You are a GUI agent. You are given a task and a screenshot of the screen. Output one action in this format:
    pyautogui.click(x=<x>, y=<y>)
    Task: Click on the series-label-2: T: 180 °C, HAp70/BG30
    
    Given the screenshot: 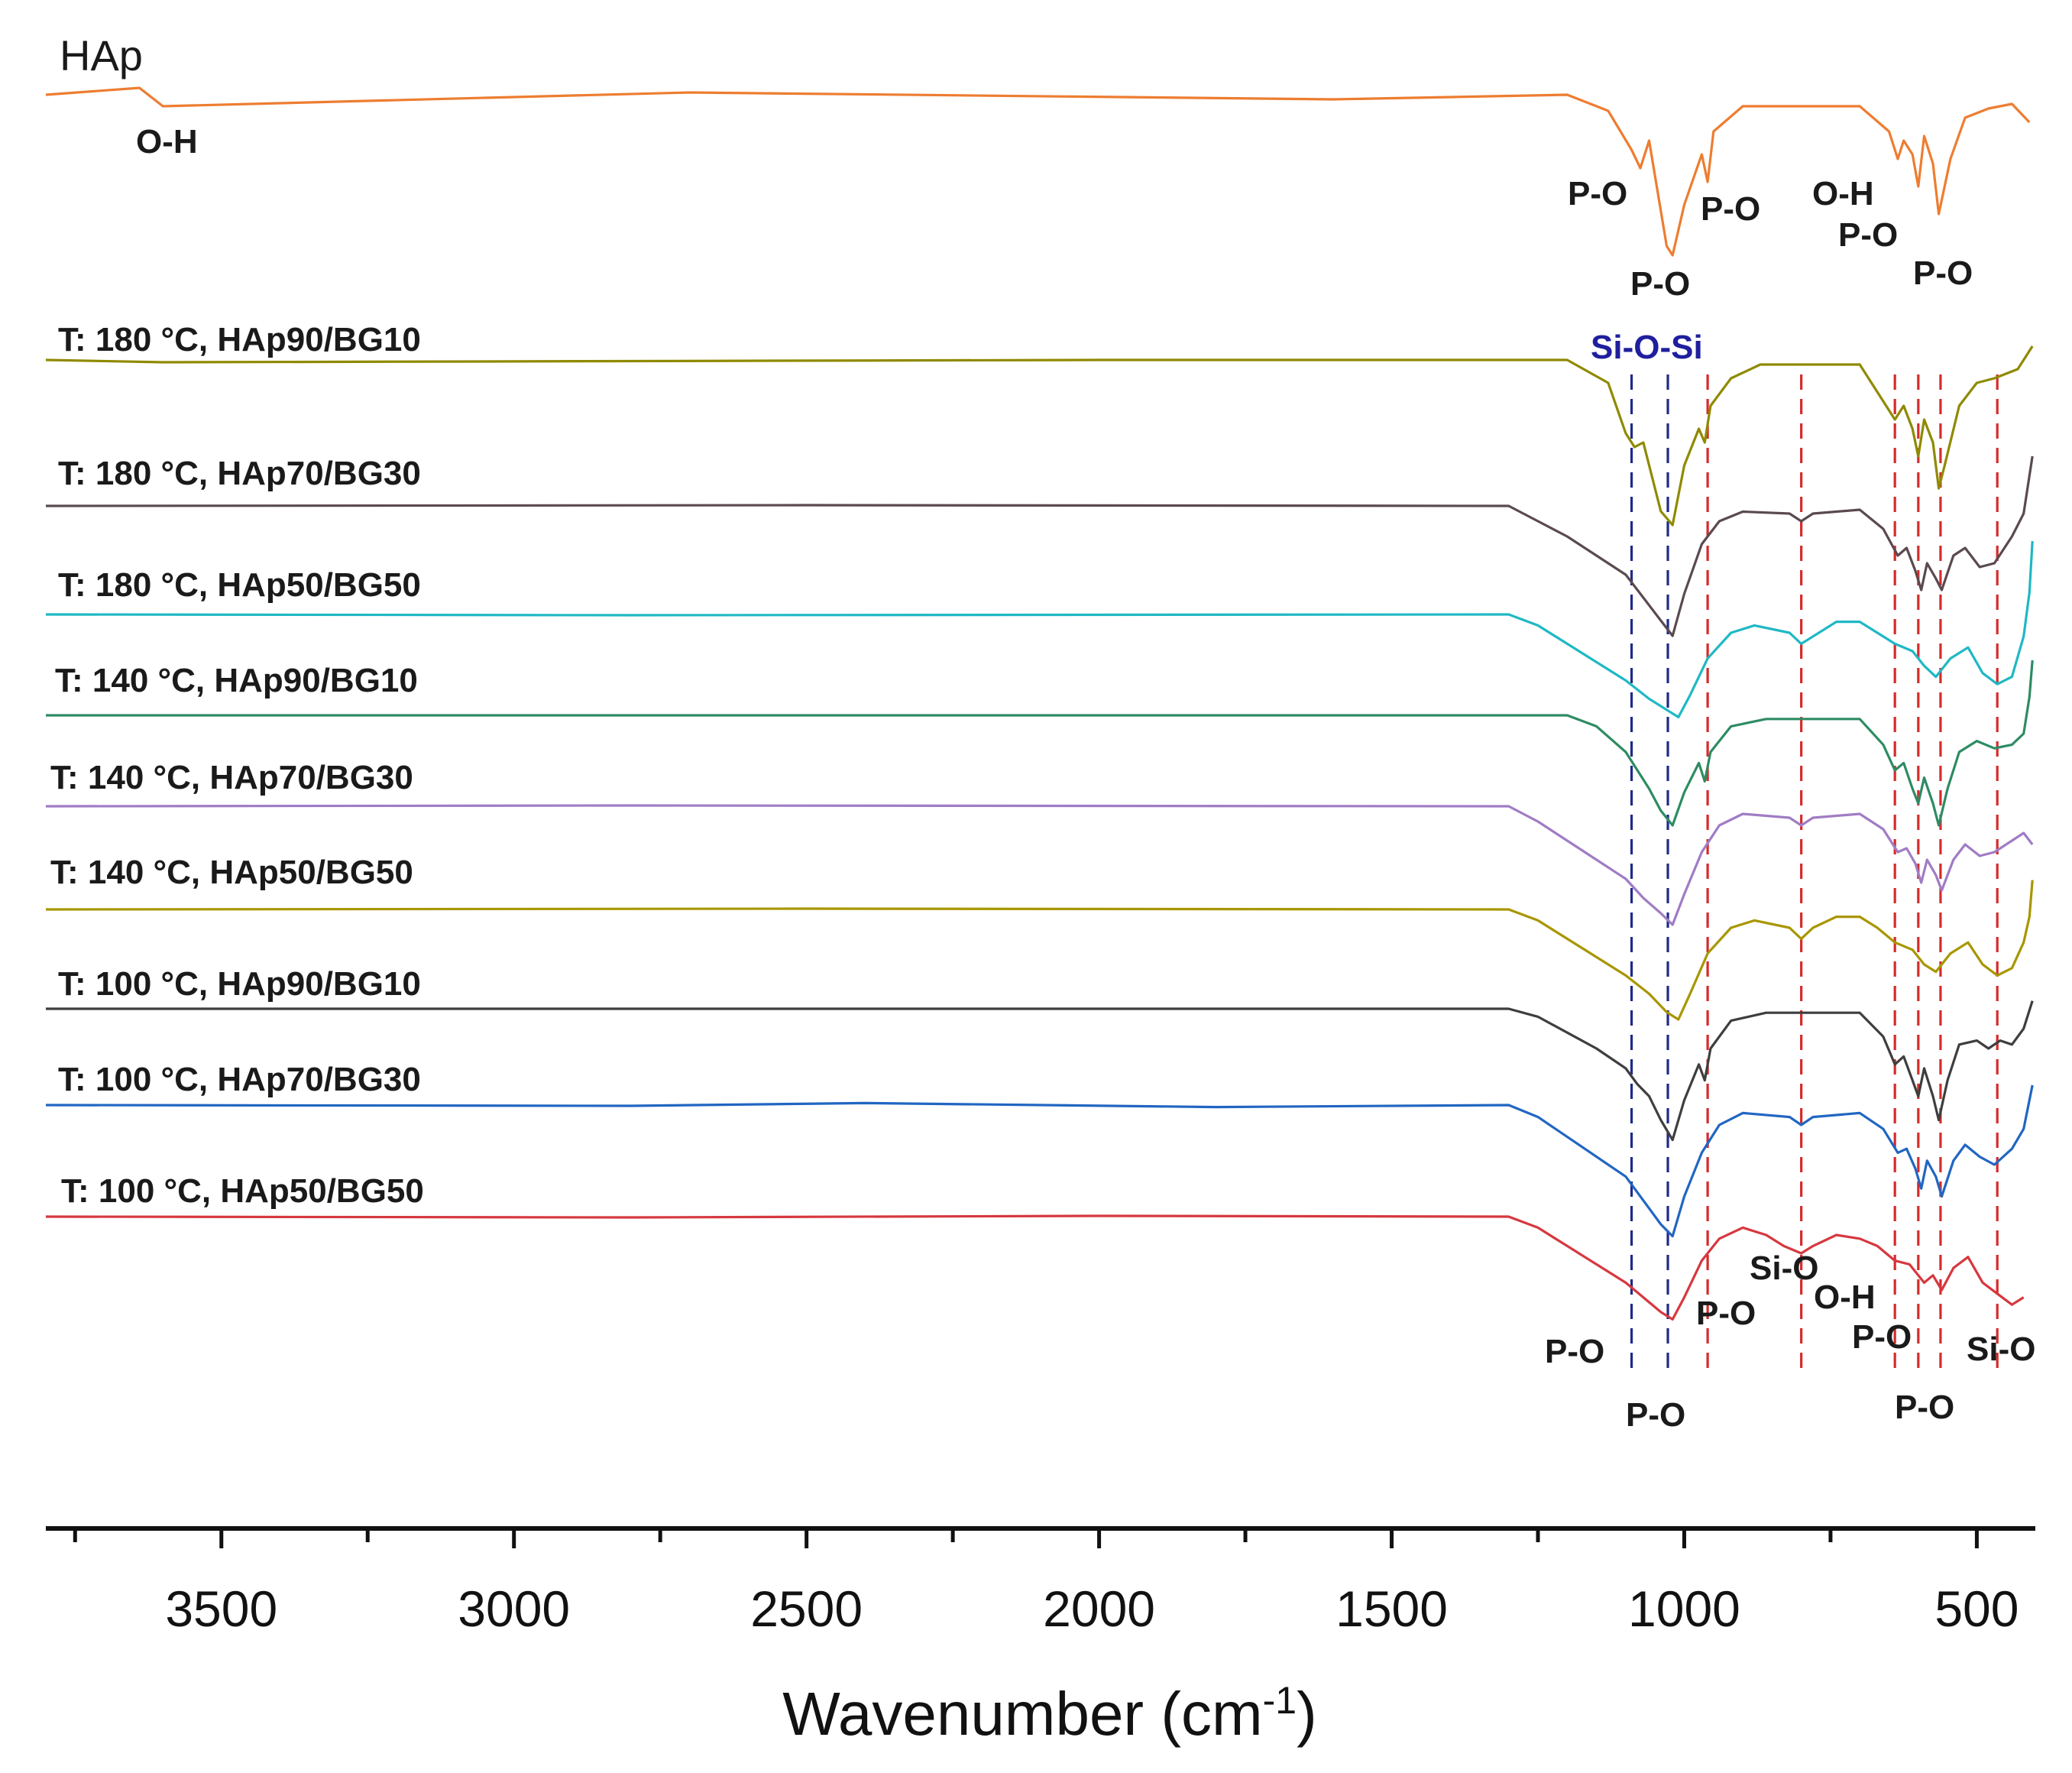 What is the action you would take?
    pyautogui.click(x=239, y=473)
    